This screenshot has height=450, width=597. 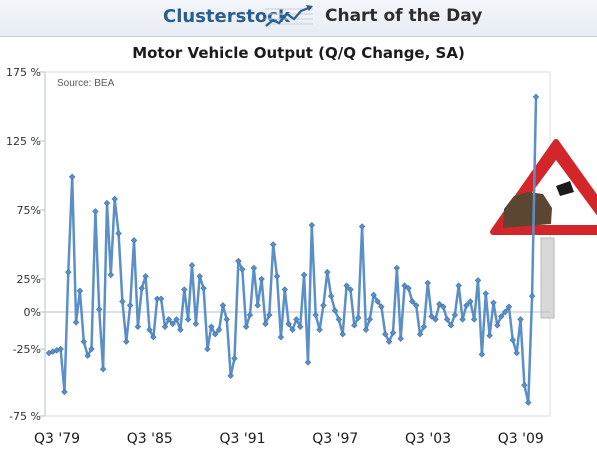 What do you see at coordinates (27, 349) in the screenshot?
I see `y-tick-label: -25%` at bounding box center [27, 349].